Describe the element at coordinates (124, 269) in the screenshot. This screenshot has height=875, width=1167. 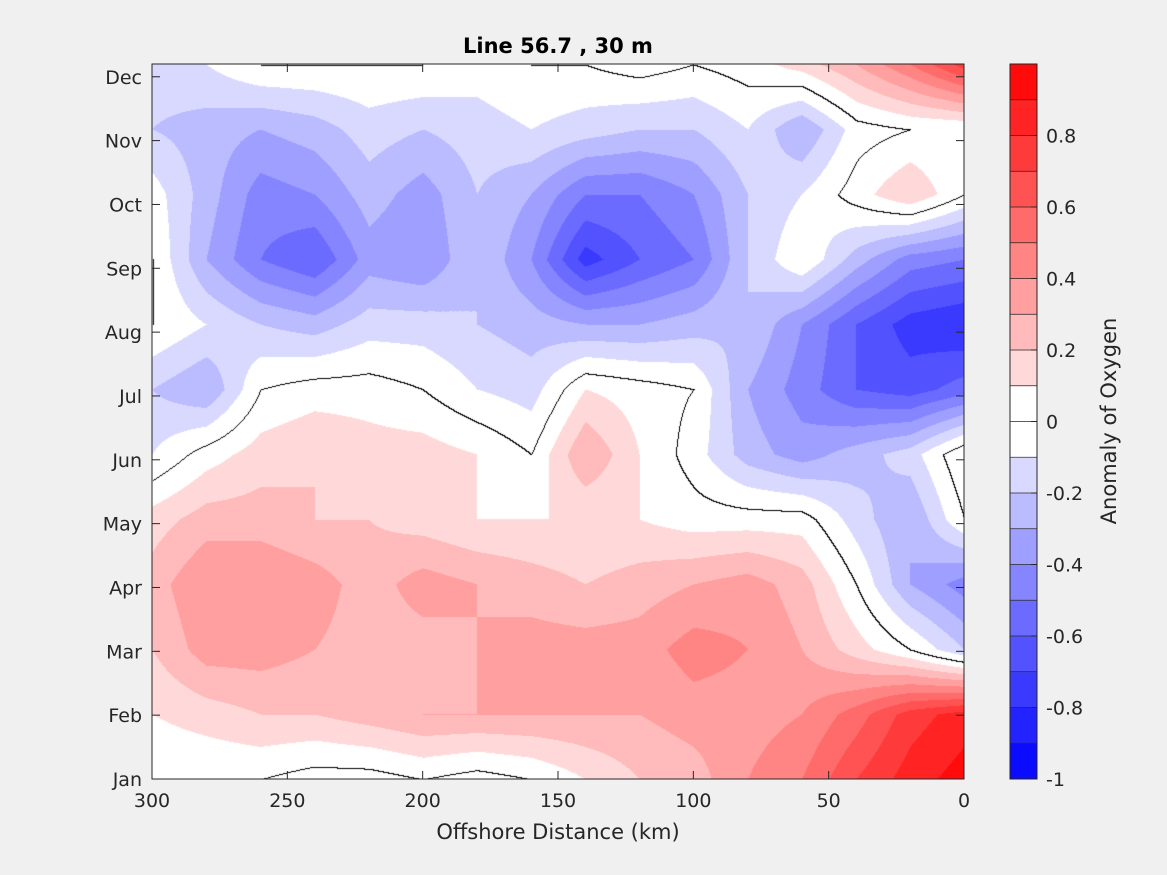
I see `y-tick-label: Sep` at that location.